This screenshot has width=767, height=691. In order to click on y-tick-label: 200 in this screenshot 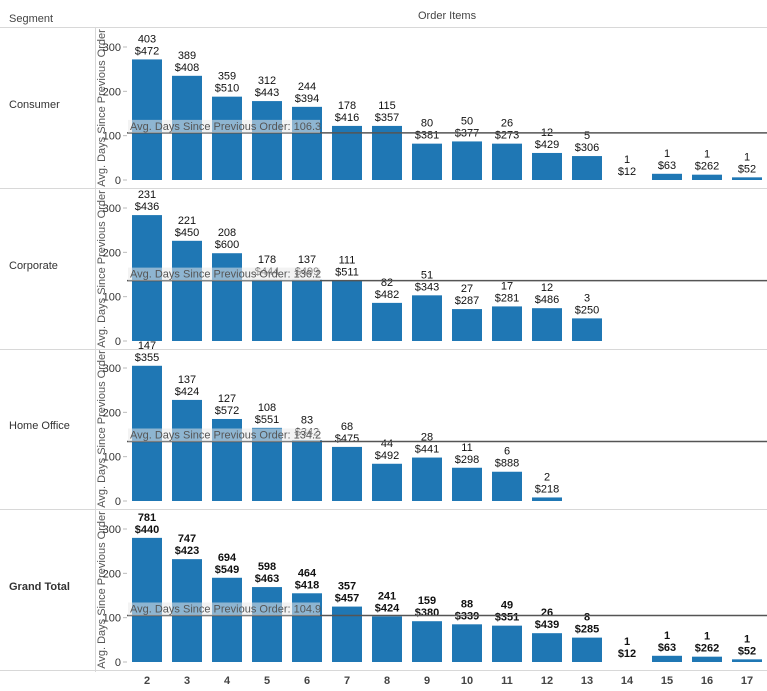, I will do `click(112, 574)`.